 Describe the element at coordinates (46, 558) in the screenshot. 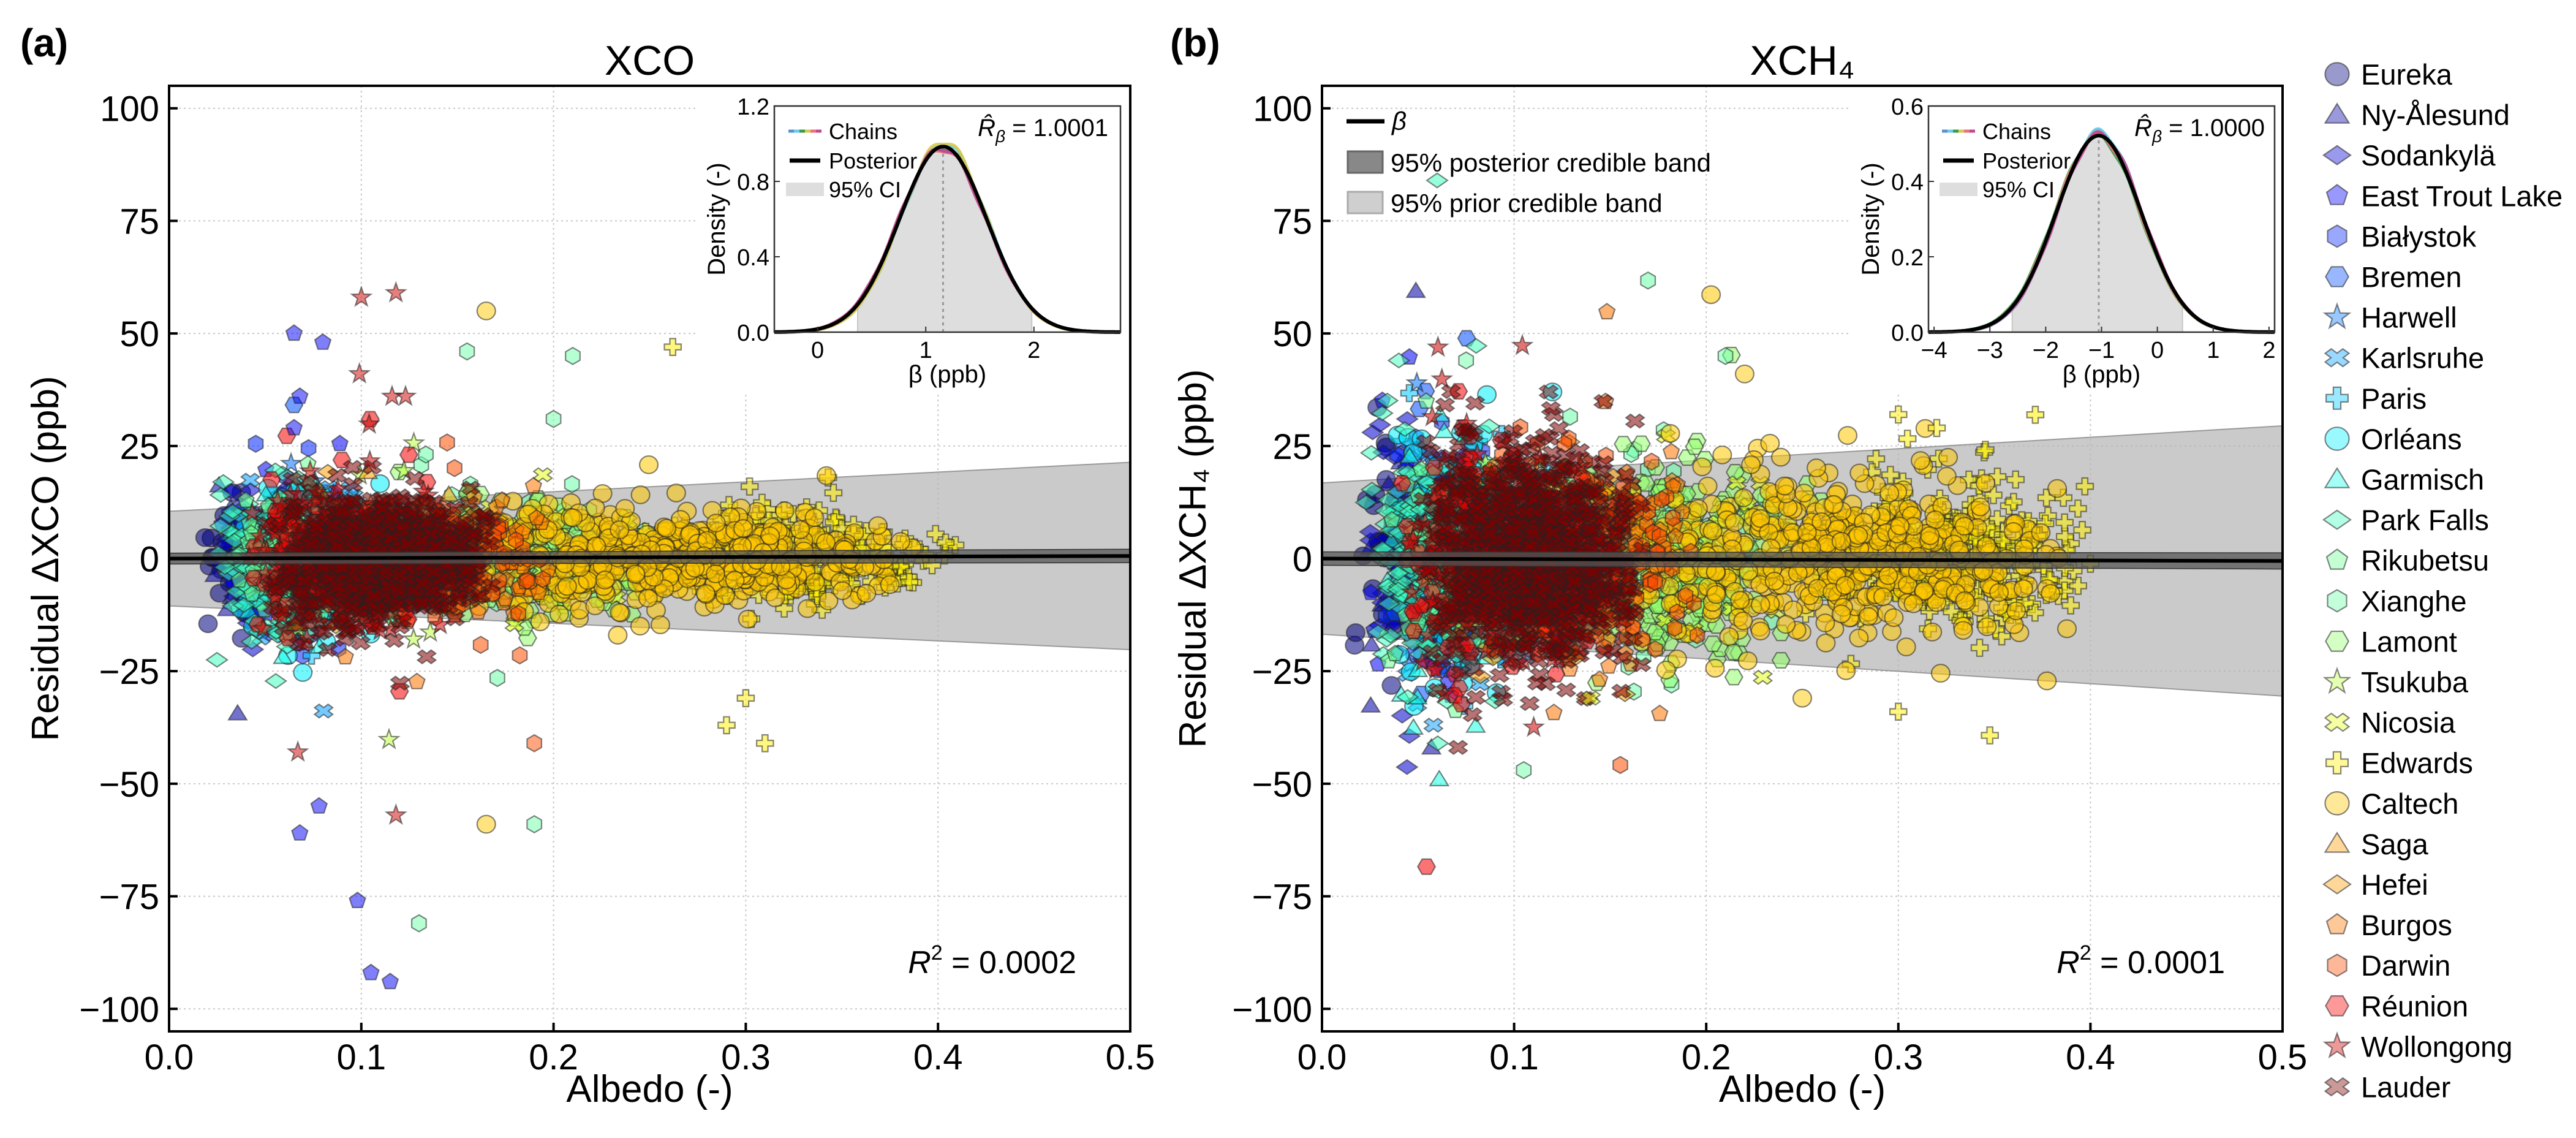

I see `y-axis-label: Residual ΔXCO (ppb)` at that location.